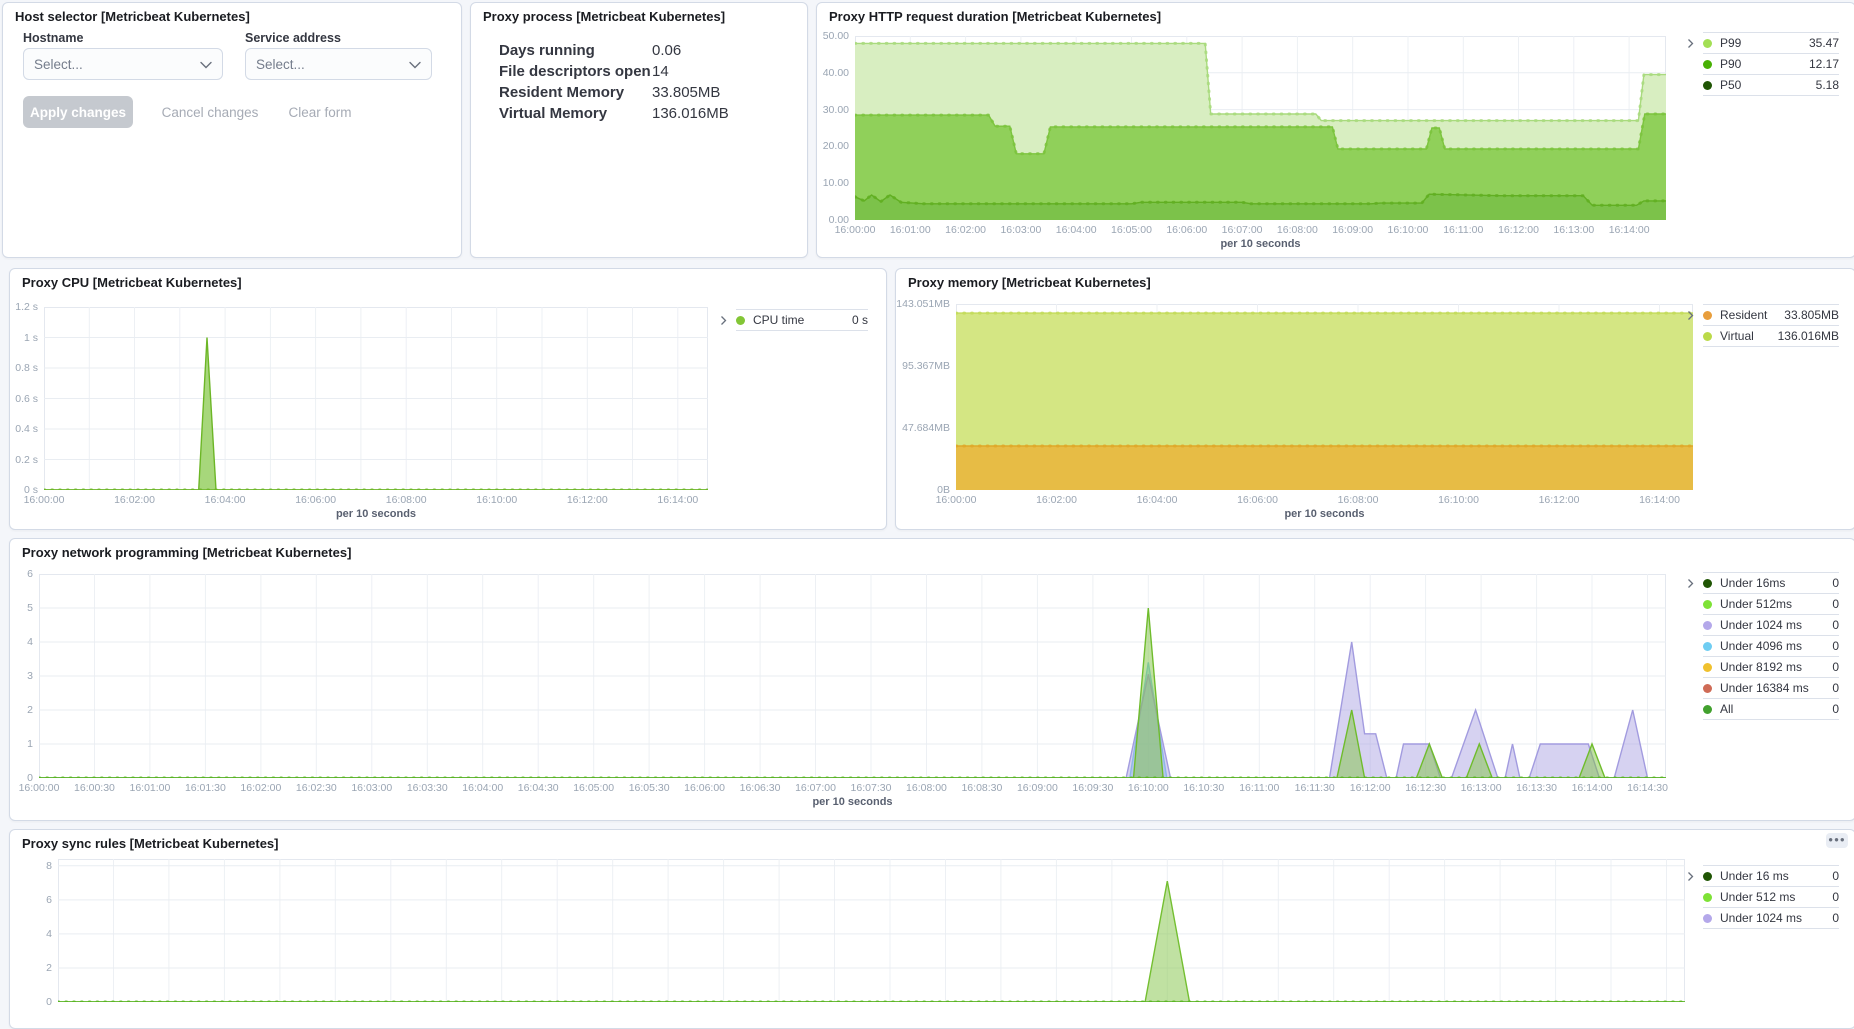 The width and height of the screenshot is (1854, 1029). Describe the element at coordinates (1808, 336) in the screenshot. I see `legend-value: 136.016MB` at that location.